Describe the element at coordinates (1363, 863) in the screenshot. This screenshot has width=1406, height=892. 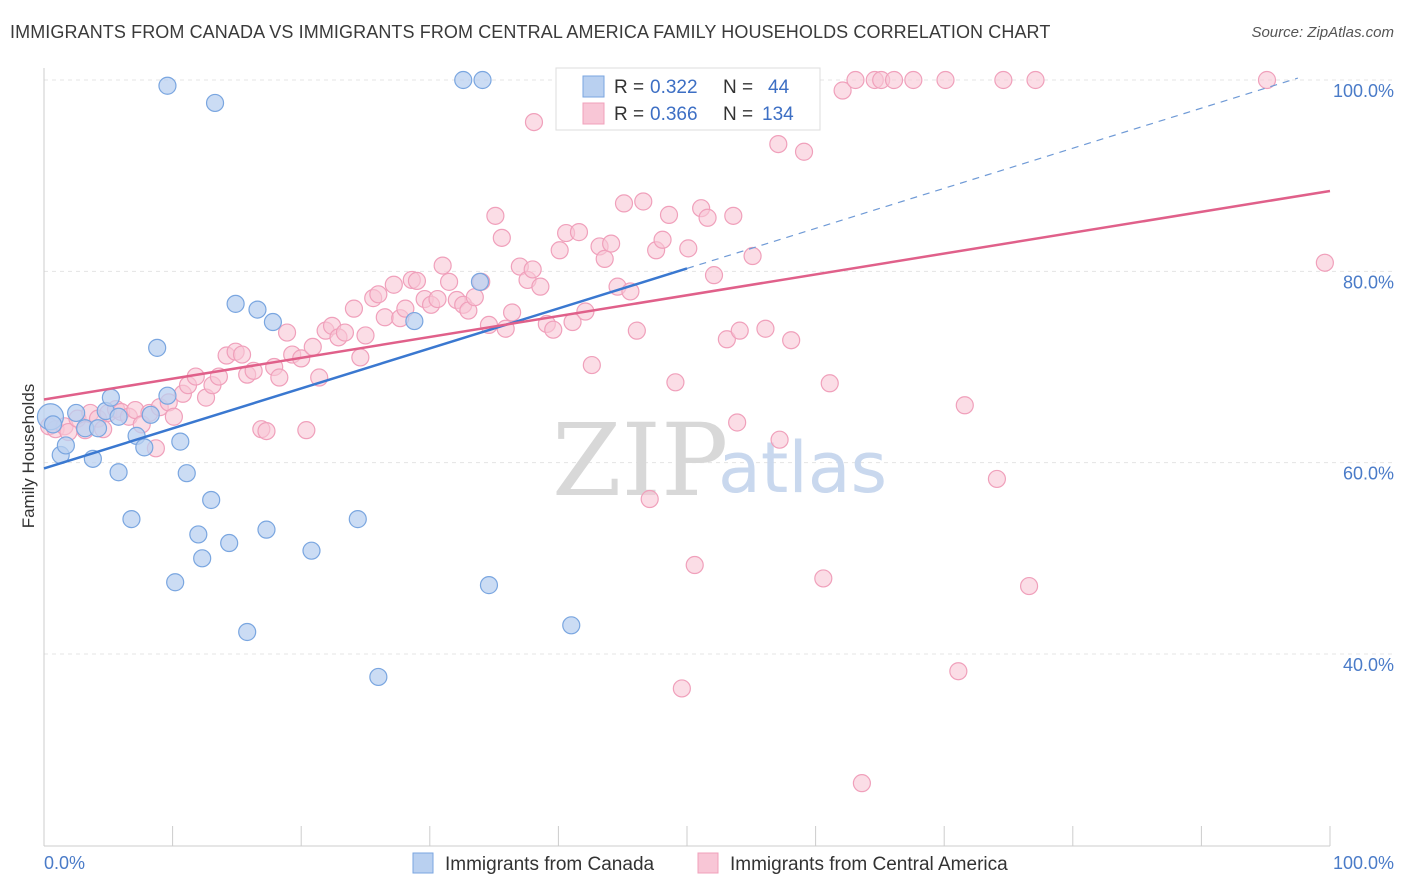
I see `x-tick-label-max: 100.0%` at that location.